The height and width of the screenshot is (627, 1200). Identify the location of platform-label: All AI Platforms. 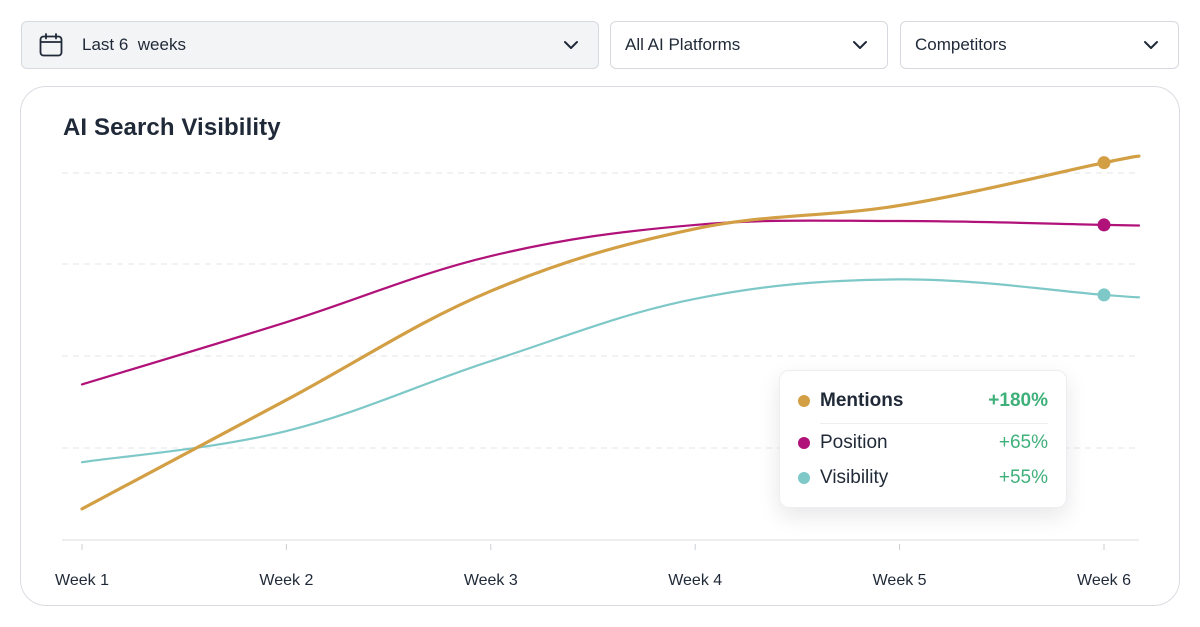
(683, 44).